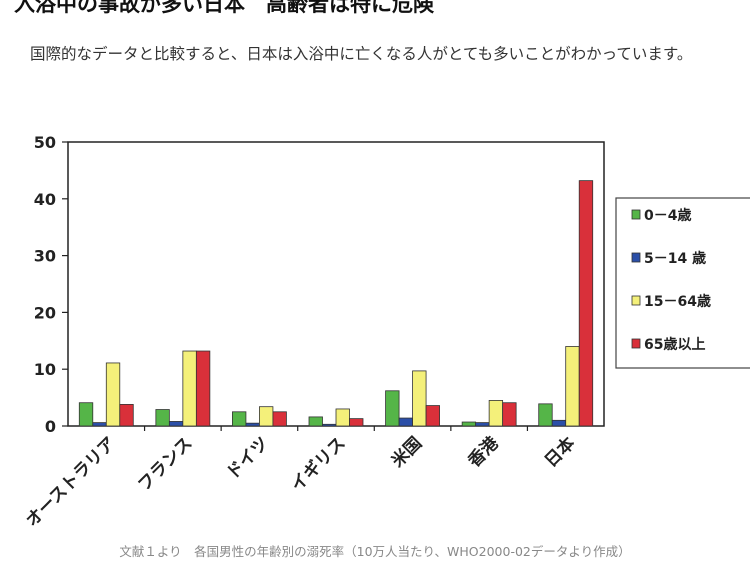 This screenshot has height=566, width=750. I want to click on y-tick-label: 40, so click(45, 199).